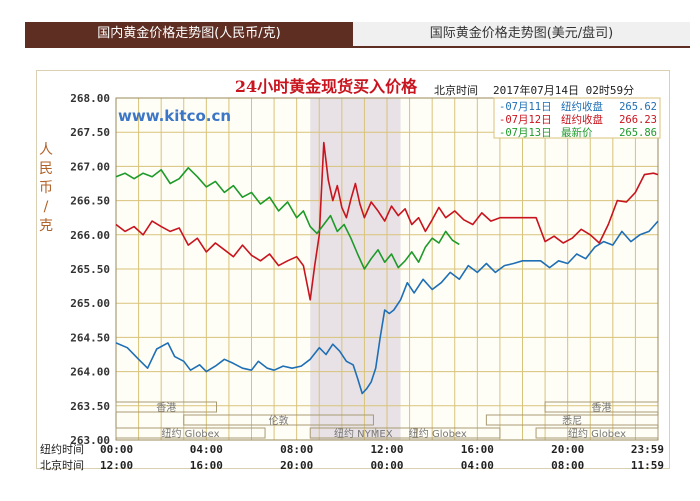  Describe the element at coordinates (90, 372) in the screenshot. I see `y-tick-label: 264.00` at that location.